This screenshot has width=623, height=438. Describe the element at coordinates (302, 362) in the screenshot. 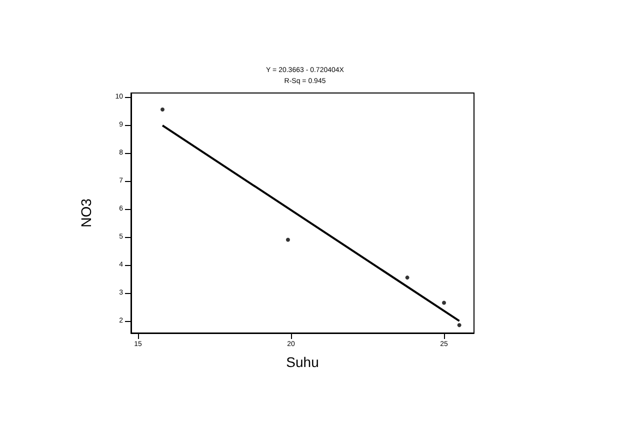

I see `x-axis-title: Suhu` at that location.